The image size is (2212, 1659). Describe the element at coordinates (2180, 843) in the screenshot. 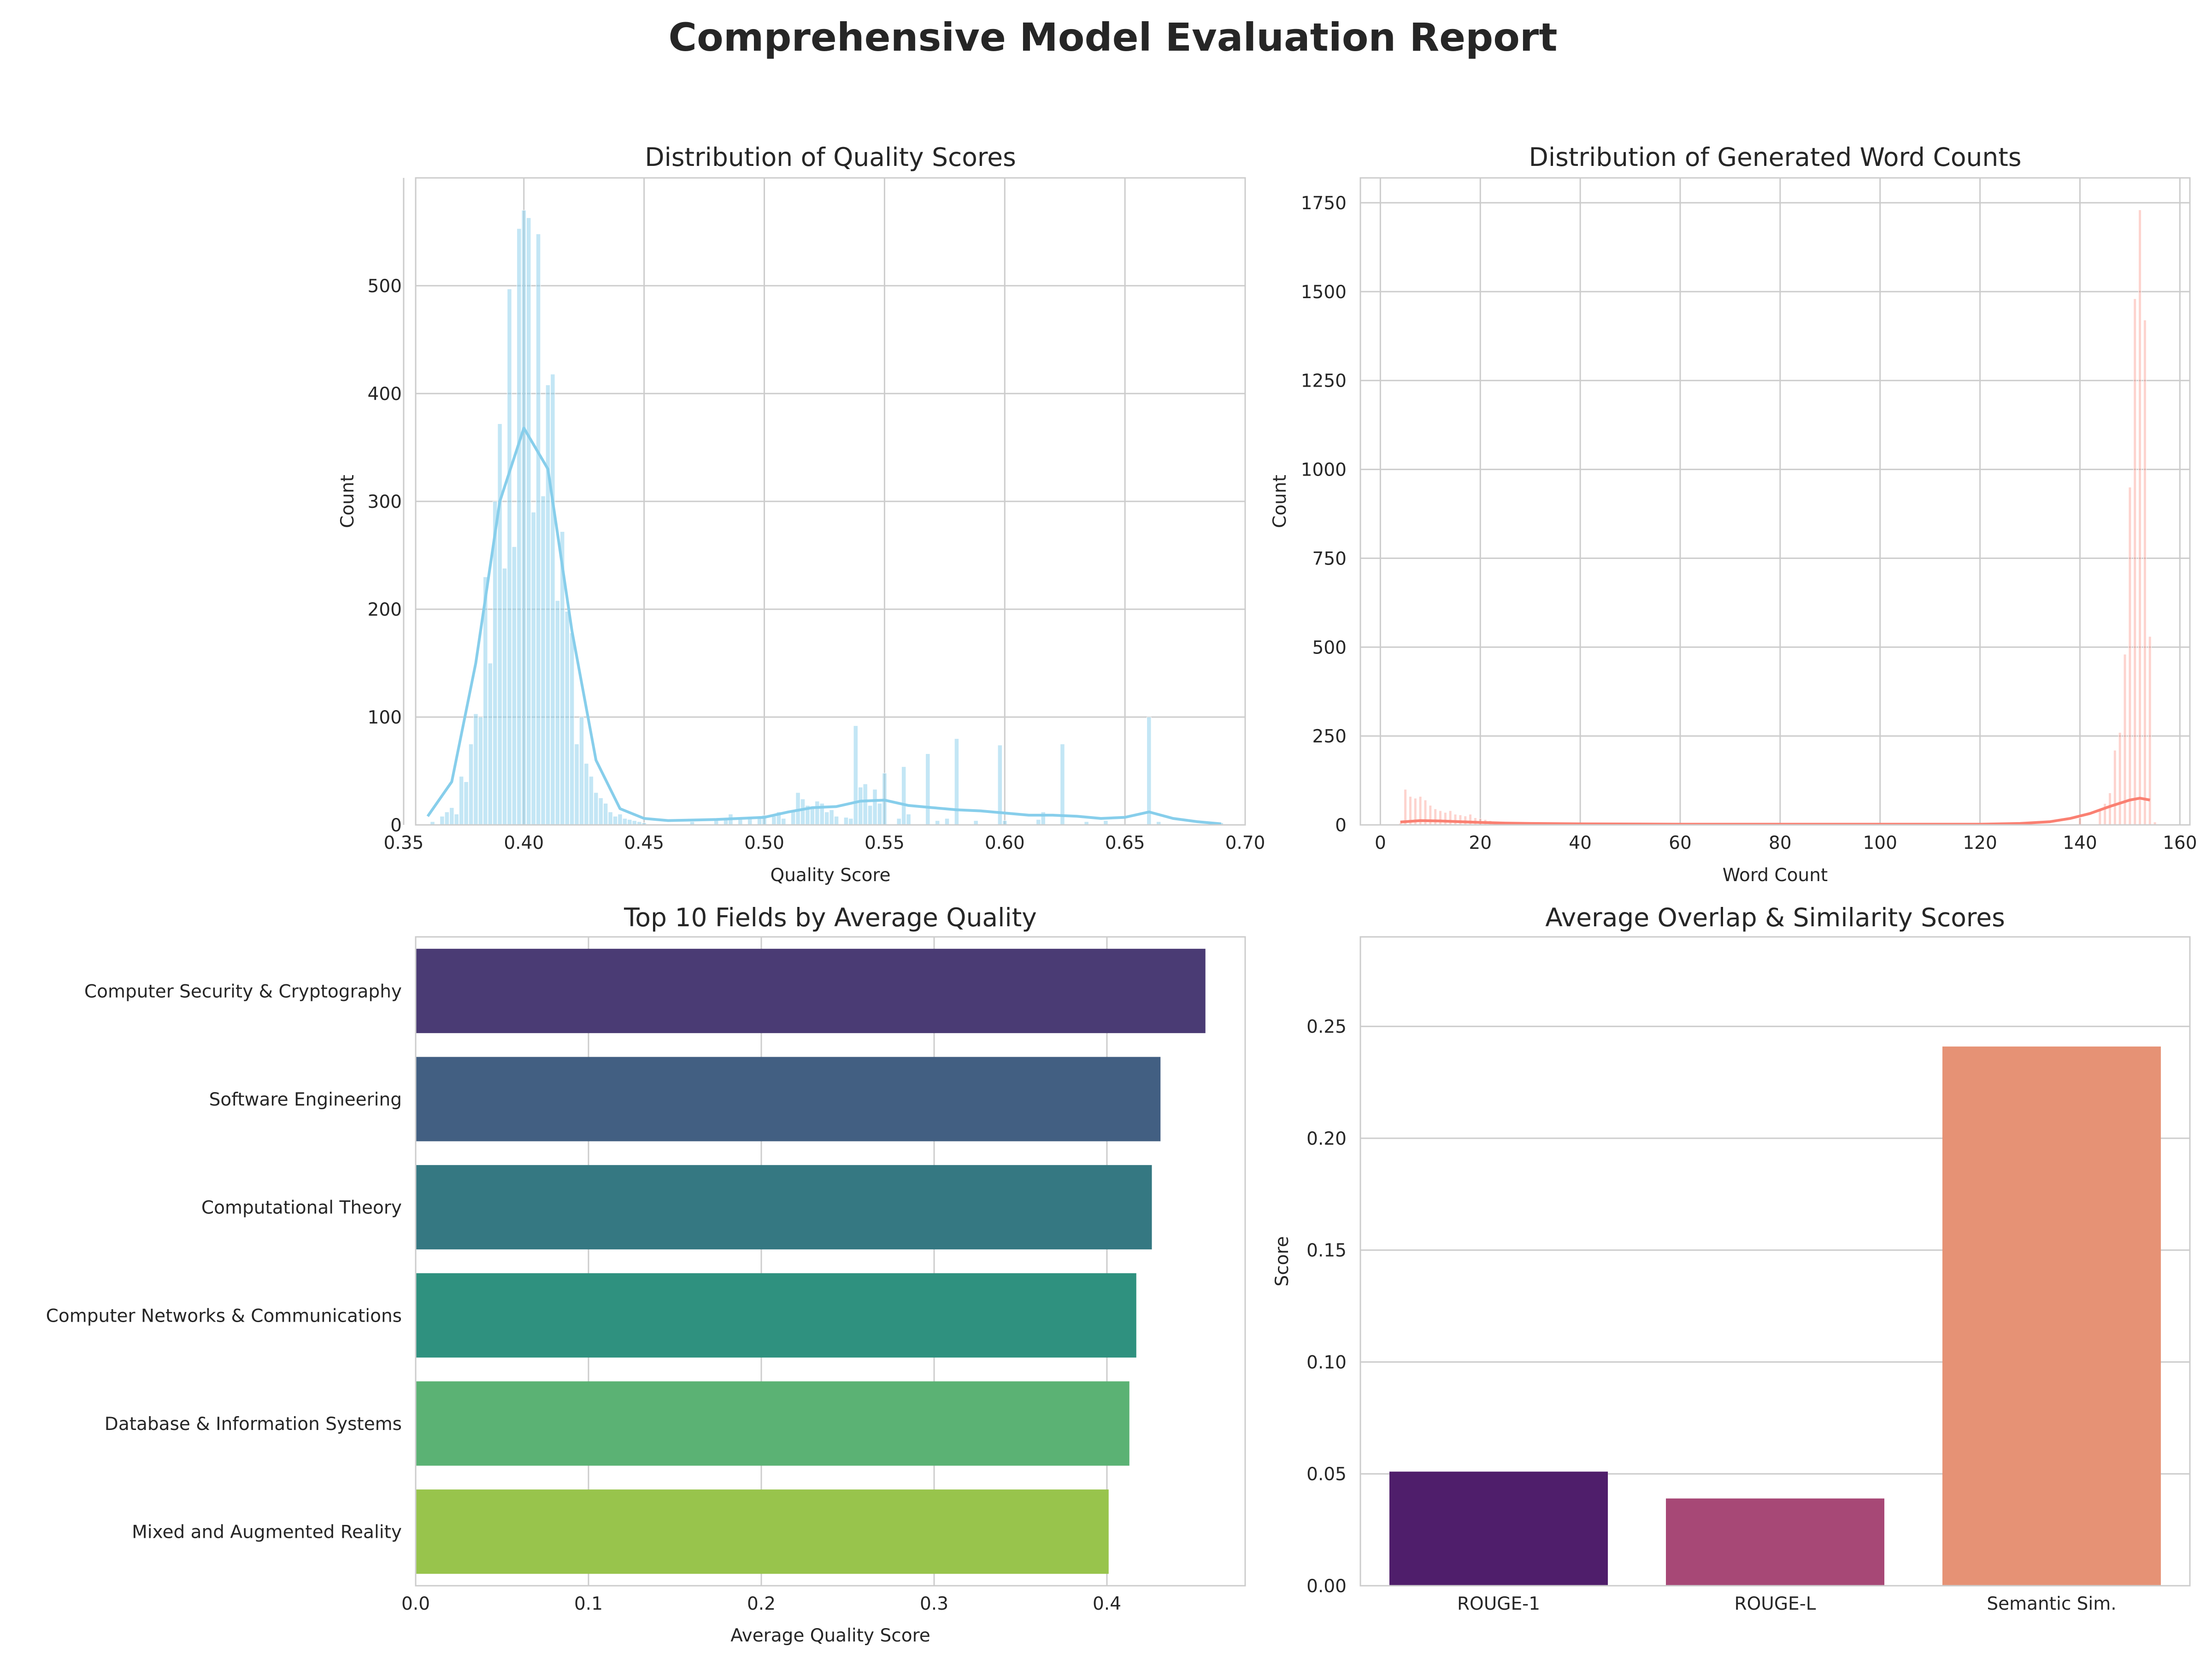

I see `word-count-x-tick-label: 160` at that location.